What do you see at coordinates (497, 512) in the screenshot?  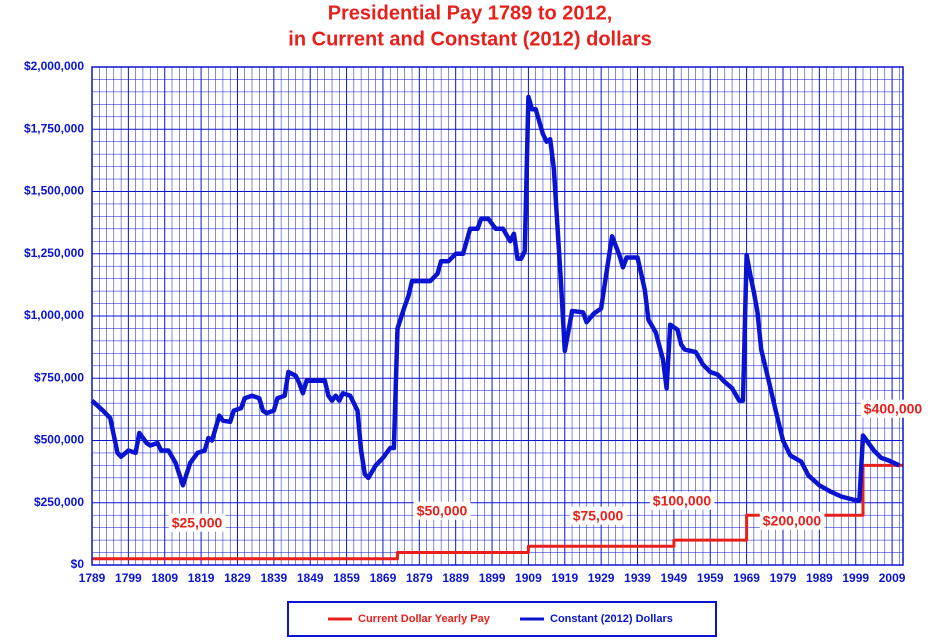 I see `series-line` at bounding box center [497, 512].